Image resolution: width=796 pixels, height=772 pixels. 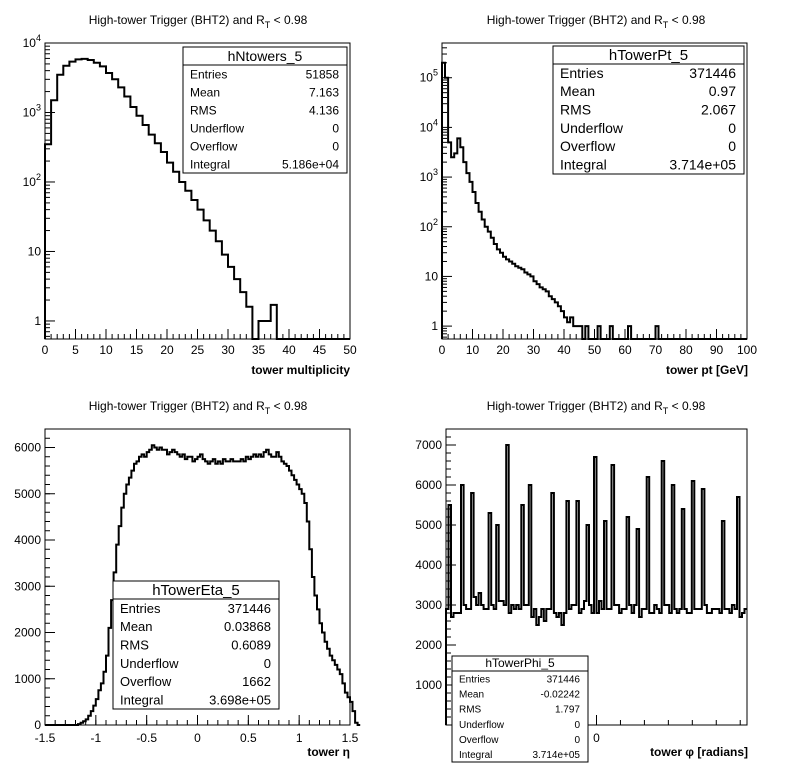 What do you see at coordinates (324, 93) in the screenshot?
I see `stat-value: 7.163` at bounding box center [324, 93].